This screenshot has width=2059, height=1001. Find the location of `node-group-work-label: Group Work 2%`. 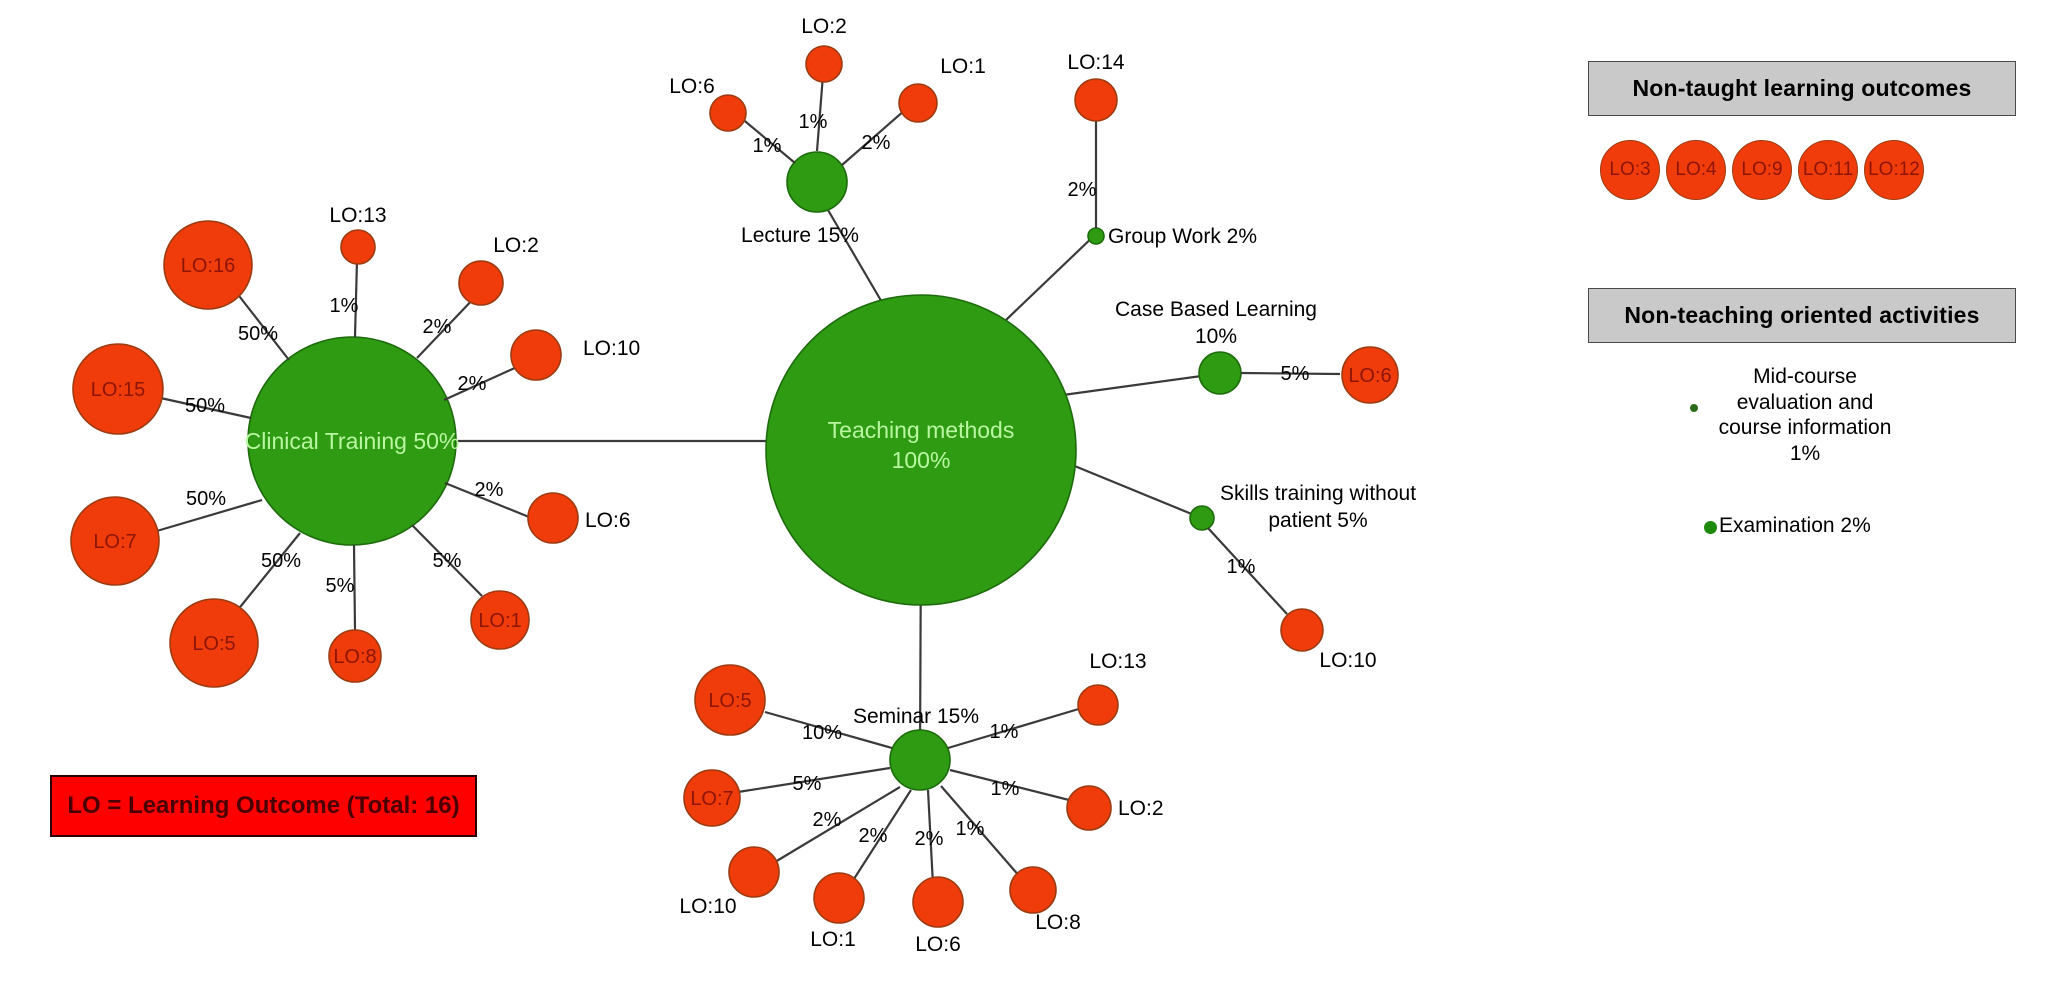

node-group-work-label: Group Work 2% is located at coordinates (1182, 236).